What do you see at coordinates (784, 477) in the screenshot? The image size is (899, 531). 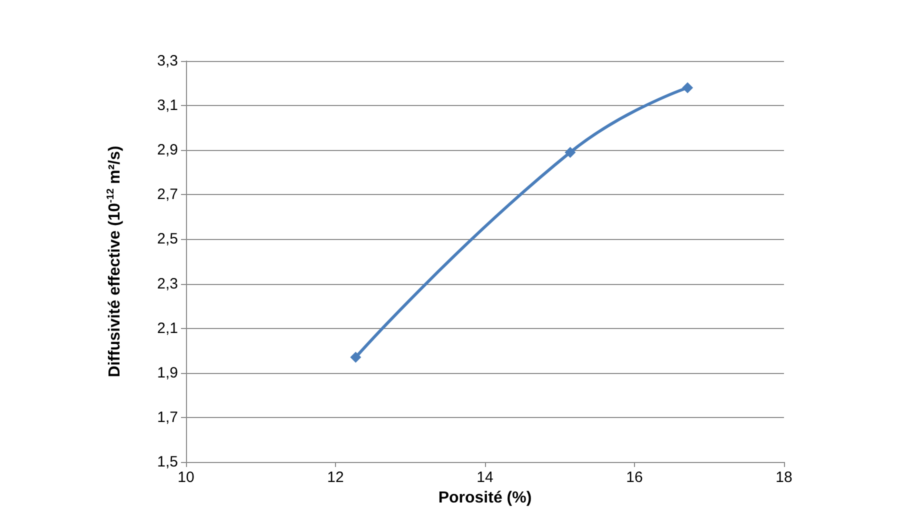 I see `x-tick-label: 18` at bounding box center [784, 477].